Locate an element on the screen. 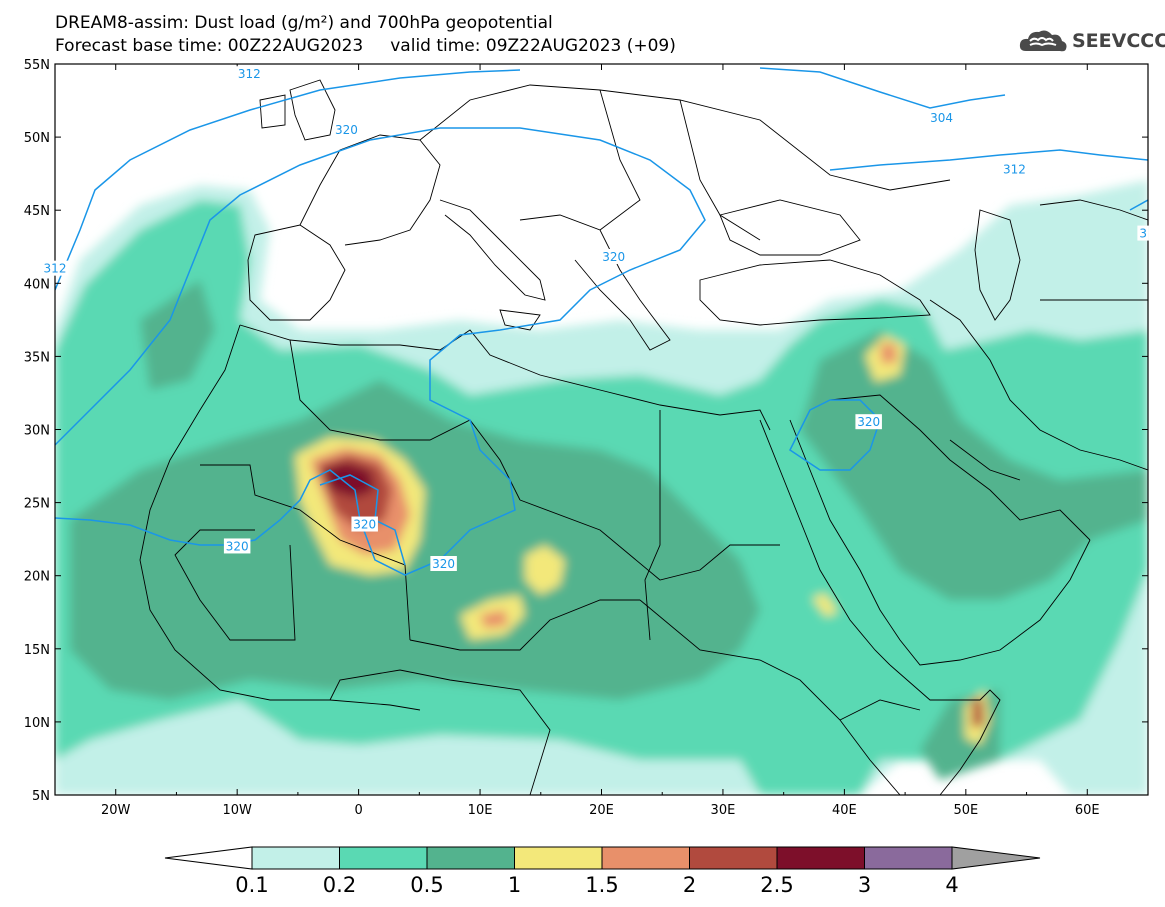 This screenshot has height=907, width=1165. seevccc-logo: SEEVCCC is located at coordinates (1091, 41).